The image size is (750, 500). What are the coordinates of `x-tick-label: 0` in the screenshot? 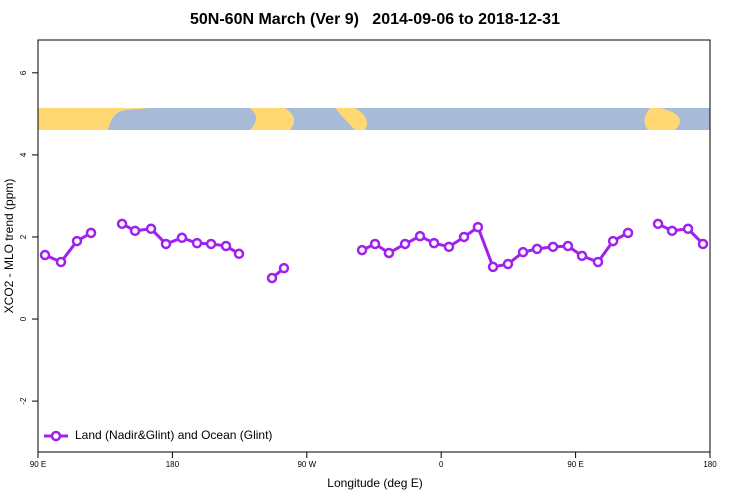 It's located at (441, 464).